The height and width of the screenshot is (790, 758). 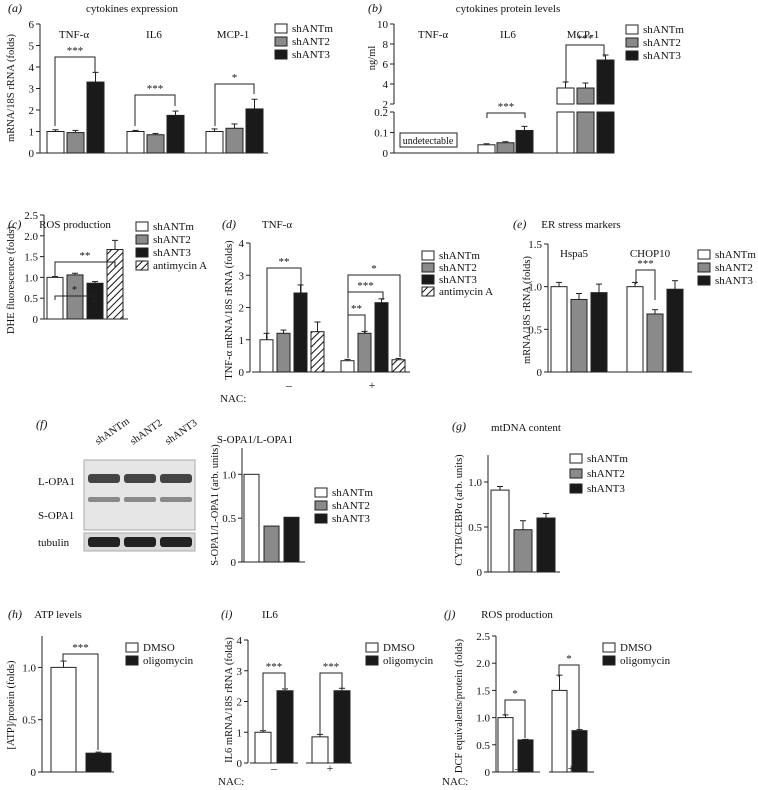 I want to click on panel-c-tick-label: 2.5, so click(x=31, y=216).